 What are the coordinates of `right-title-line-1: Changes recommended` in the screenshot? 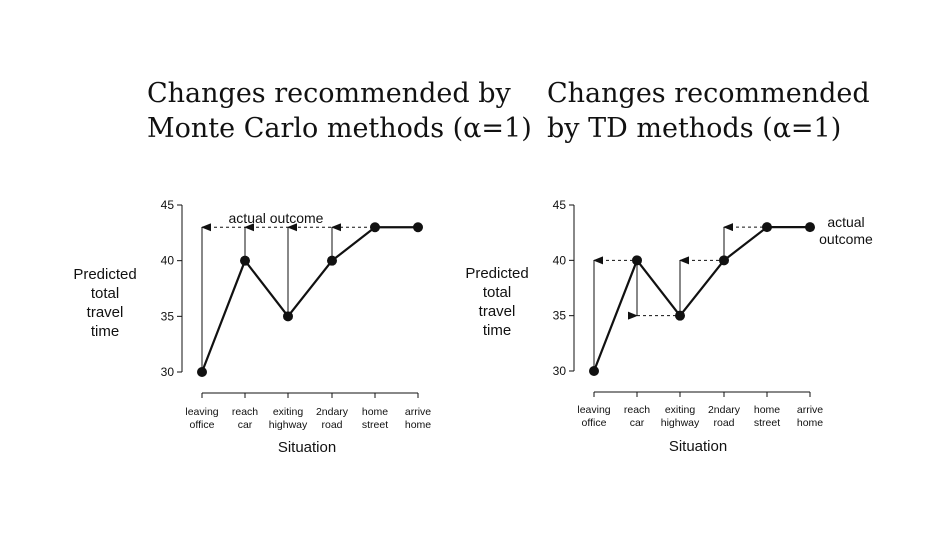 It's located at (708, 93).